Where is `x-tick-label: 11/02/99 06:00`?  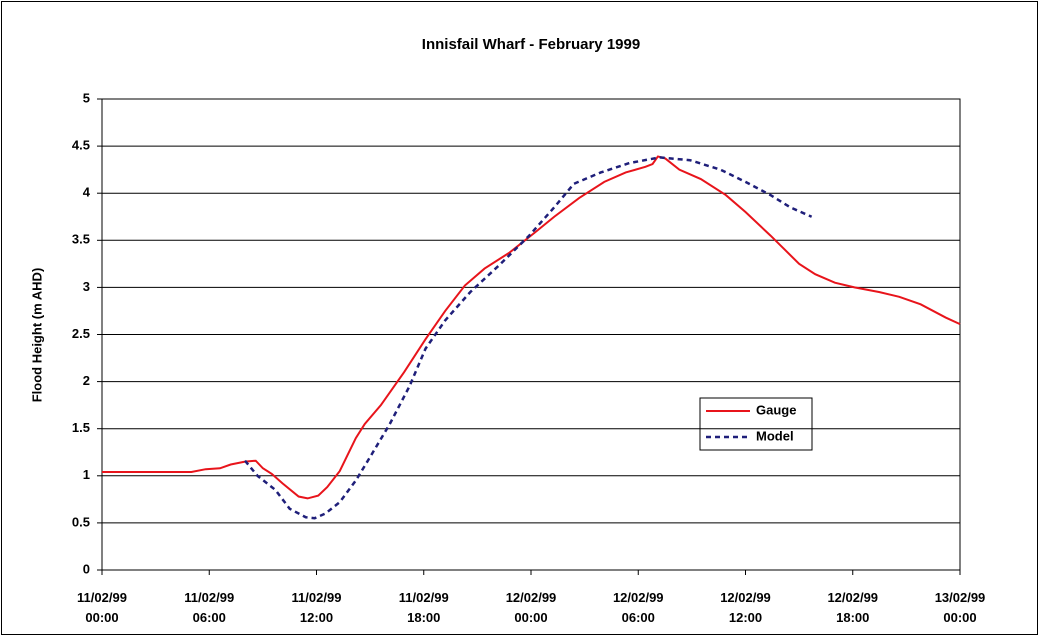
x-tick-label: 11/02/99 06:00 is located at coordinates (209, 607).